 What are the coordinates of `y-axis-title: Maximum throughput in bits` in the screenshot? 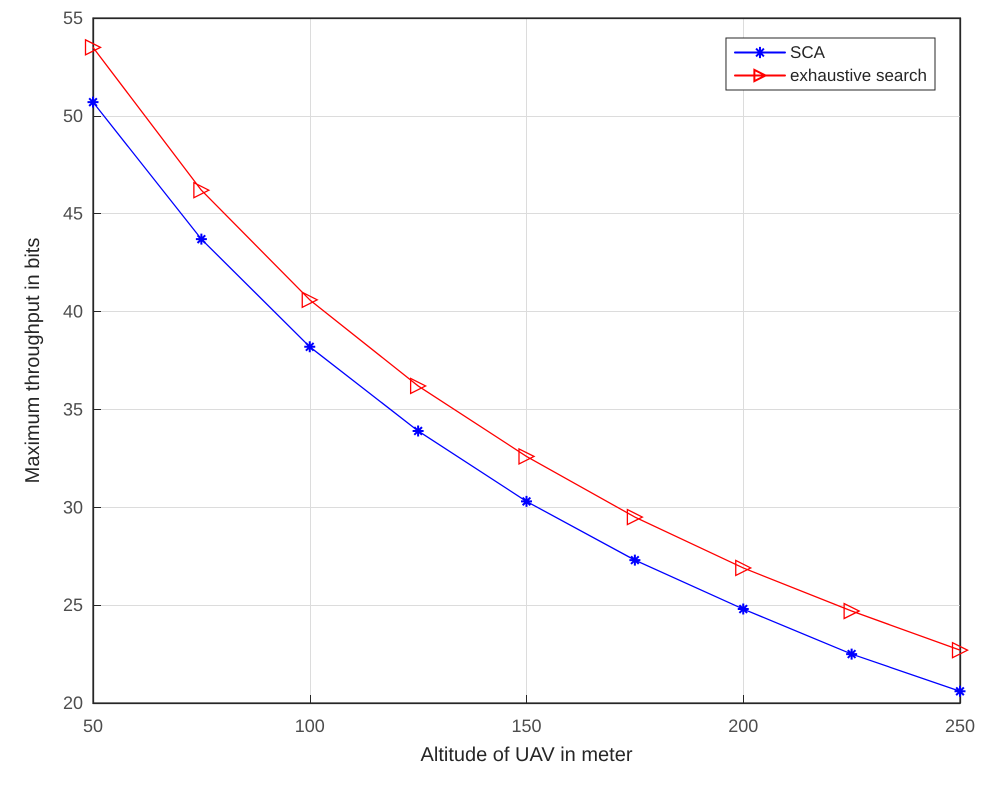 It's located at (33, 361).